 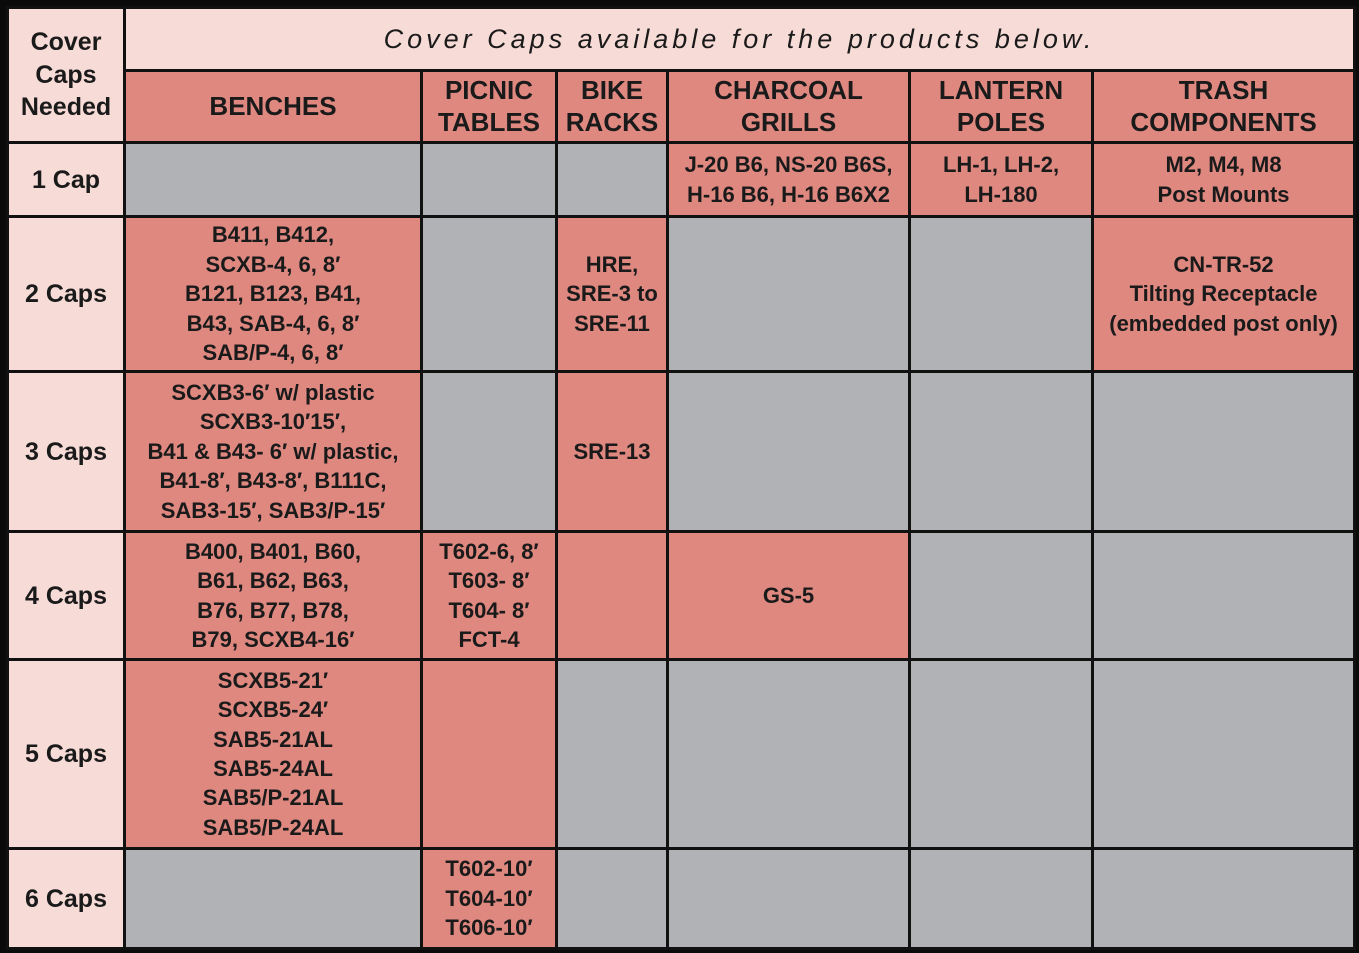 What do you see at coordinates (612, 106) in the screenshot?
I see `column-header-bike-racks: BIKE RACKS` at bounding box center [612, 106].